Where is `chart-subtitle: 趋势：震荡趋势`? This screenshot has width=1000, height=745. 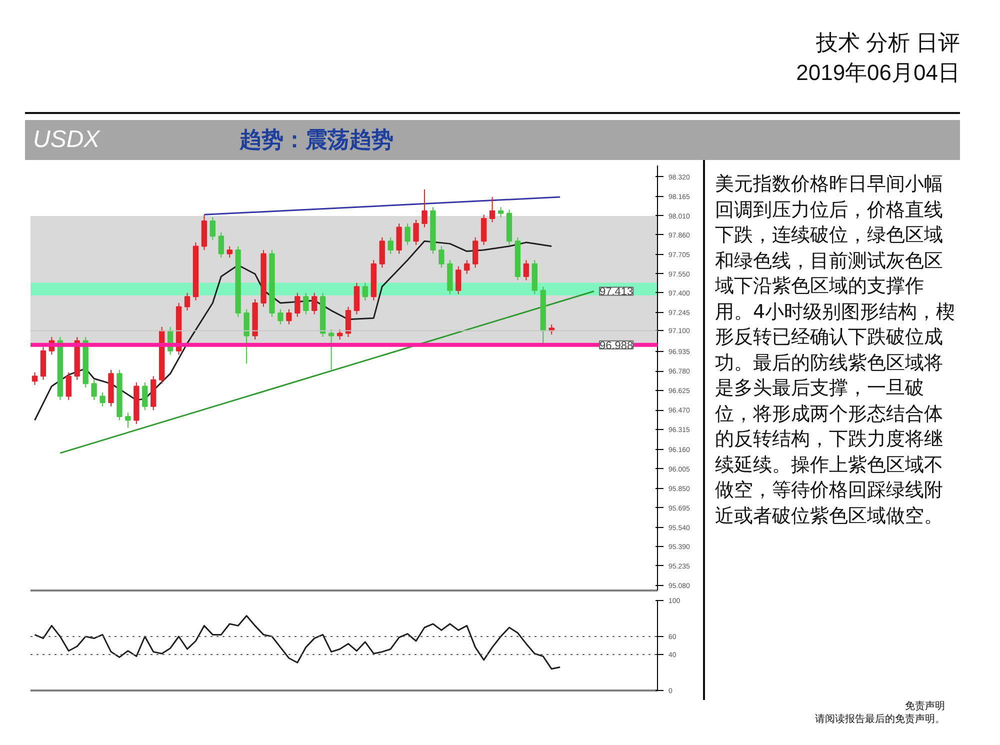 chart-subtitle: 趋势：震荡趋势 is located at coordinates (317, 140).